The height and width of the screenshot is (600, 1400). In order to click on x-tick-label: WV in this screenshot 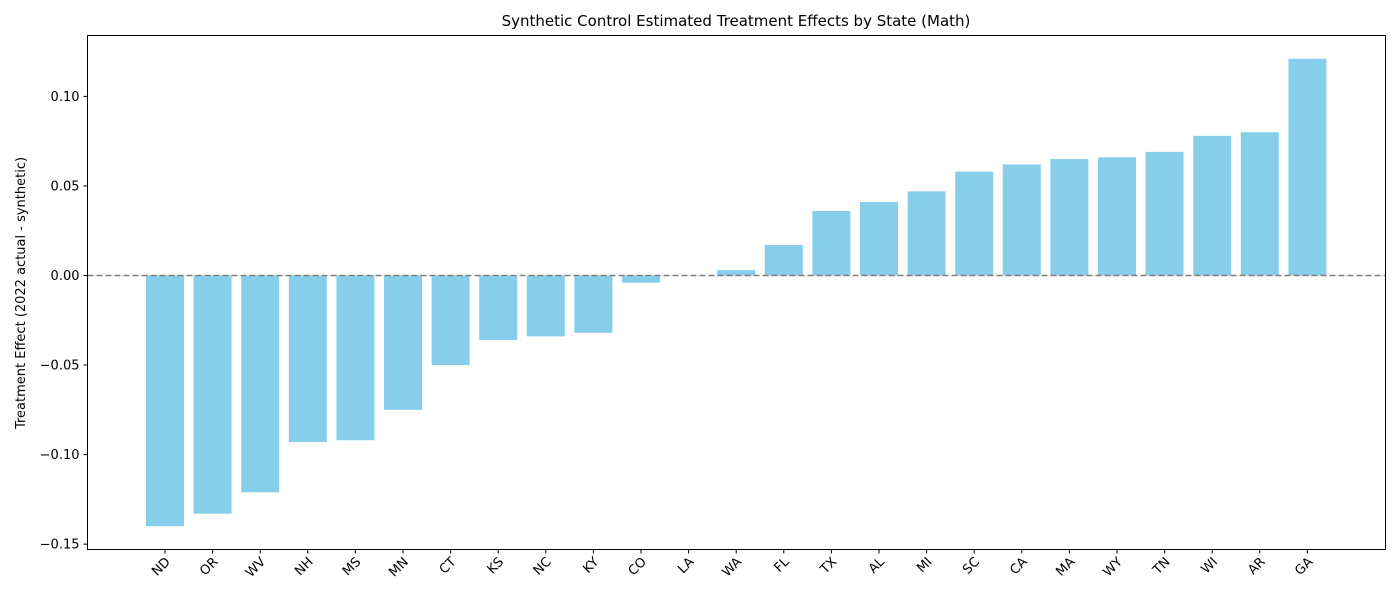, I will do `click(256, 568)`.